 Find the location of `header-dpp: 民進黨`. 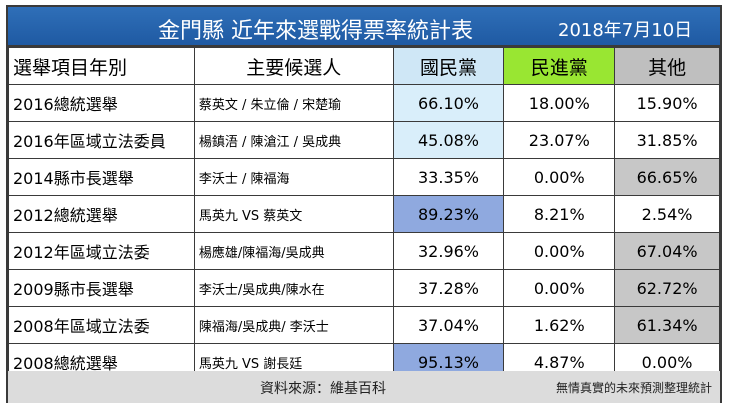

header-dpp: 民進黨 is located at coordinates (559, 66).